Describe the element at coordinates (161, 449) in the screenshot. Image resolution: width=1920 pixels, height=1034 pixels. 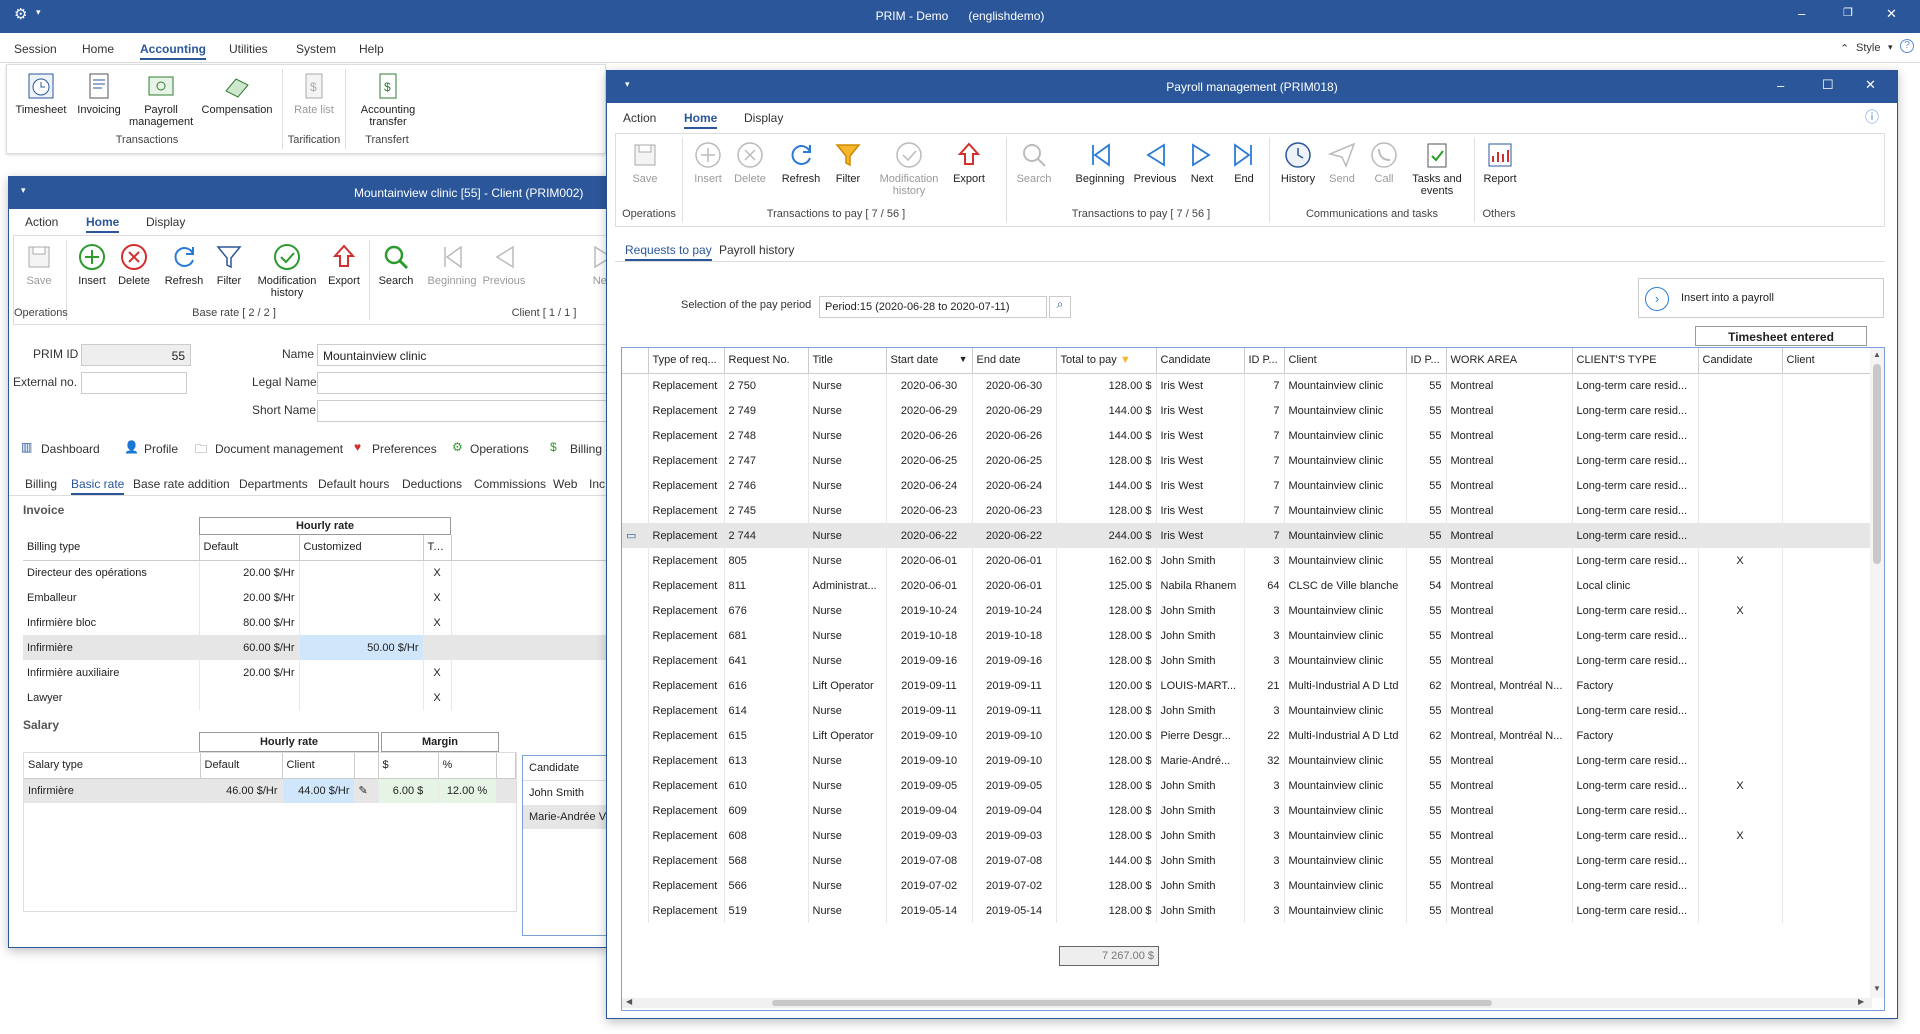
I see `nav-profile: Profile` at that location.